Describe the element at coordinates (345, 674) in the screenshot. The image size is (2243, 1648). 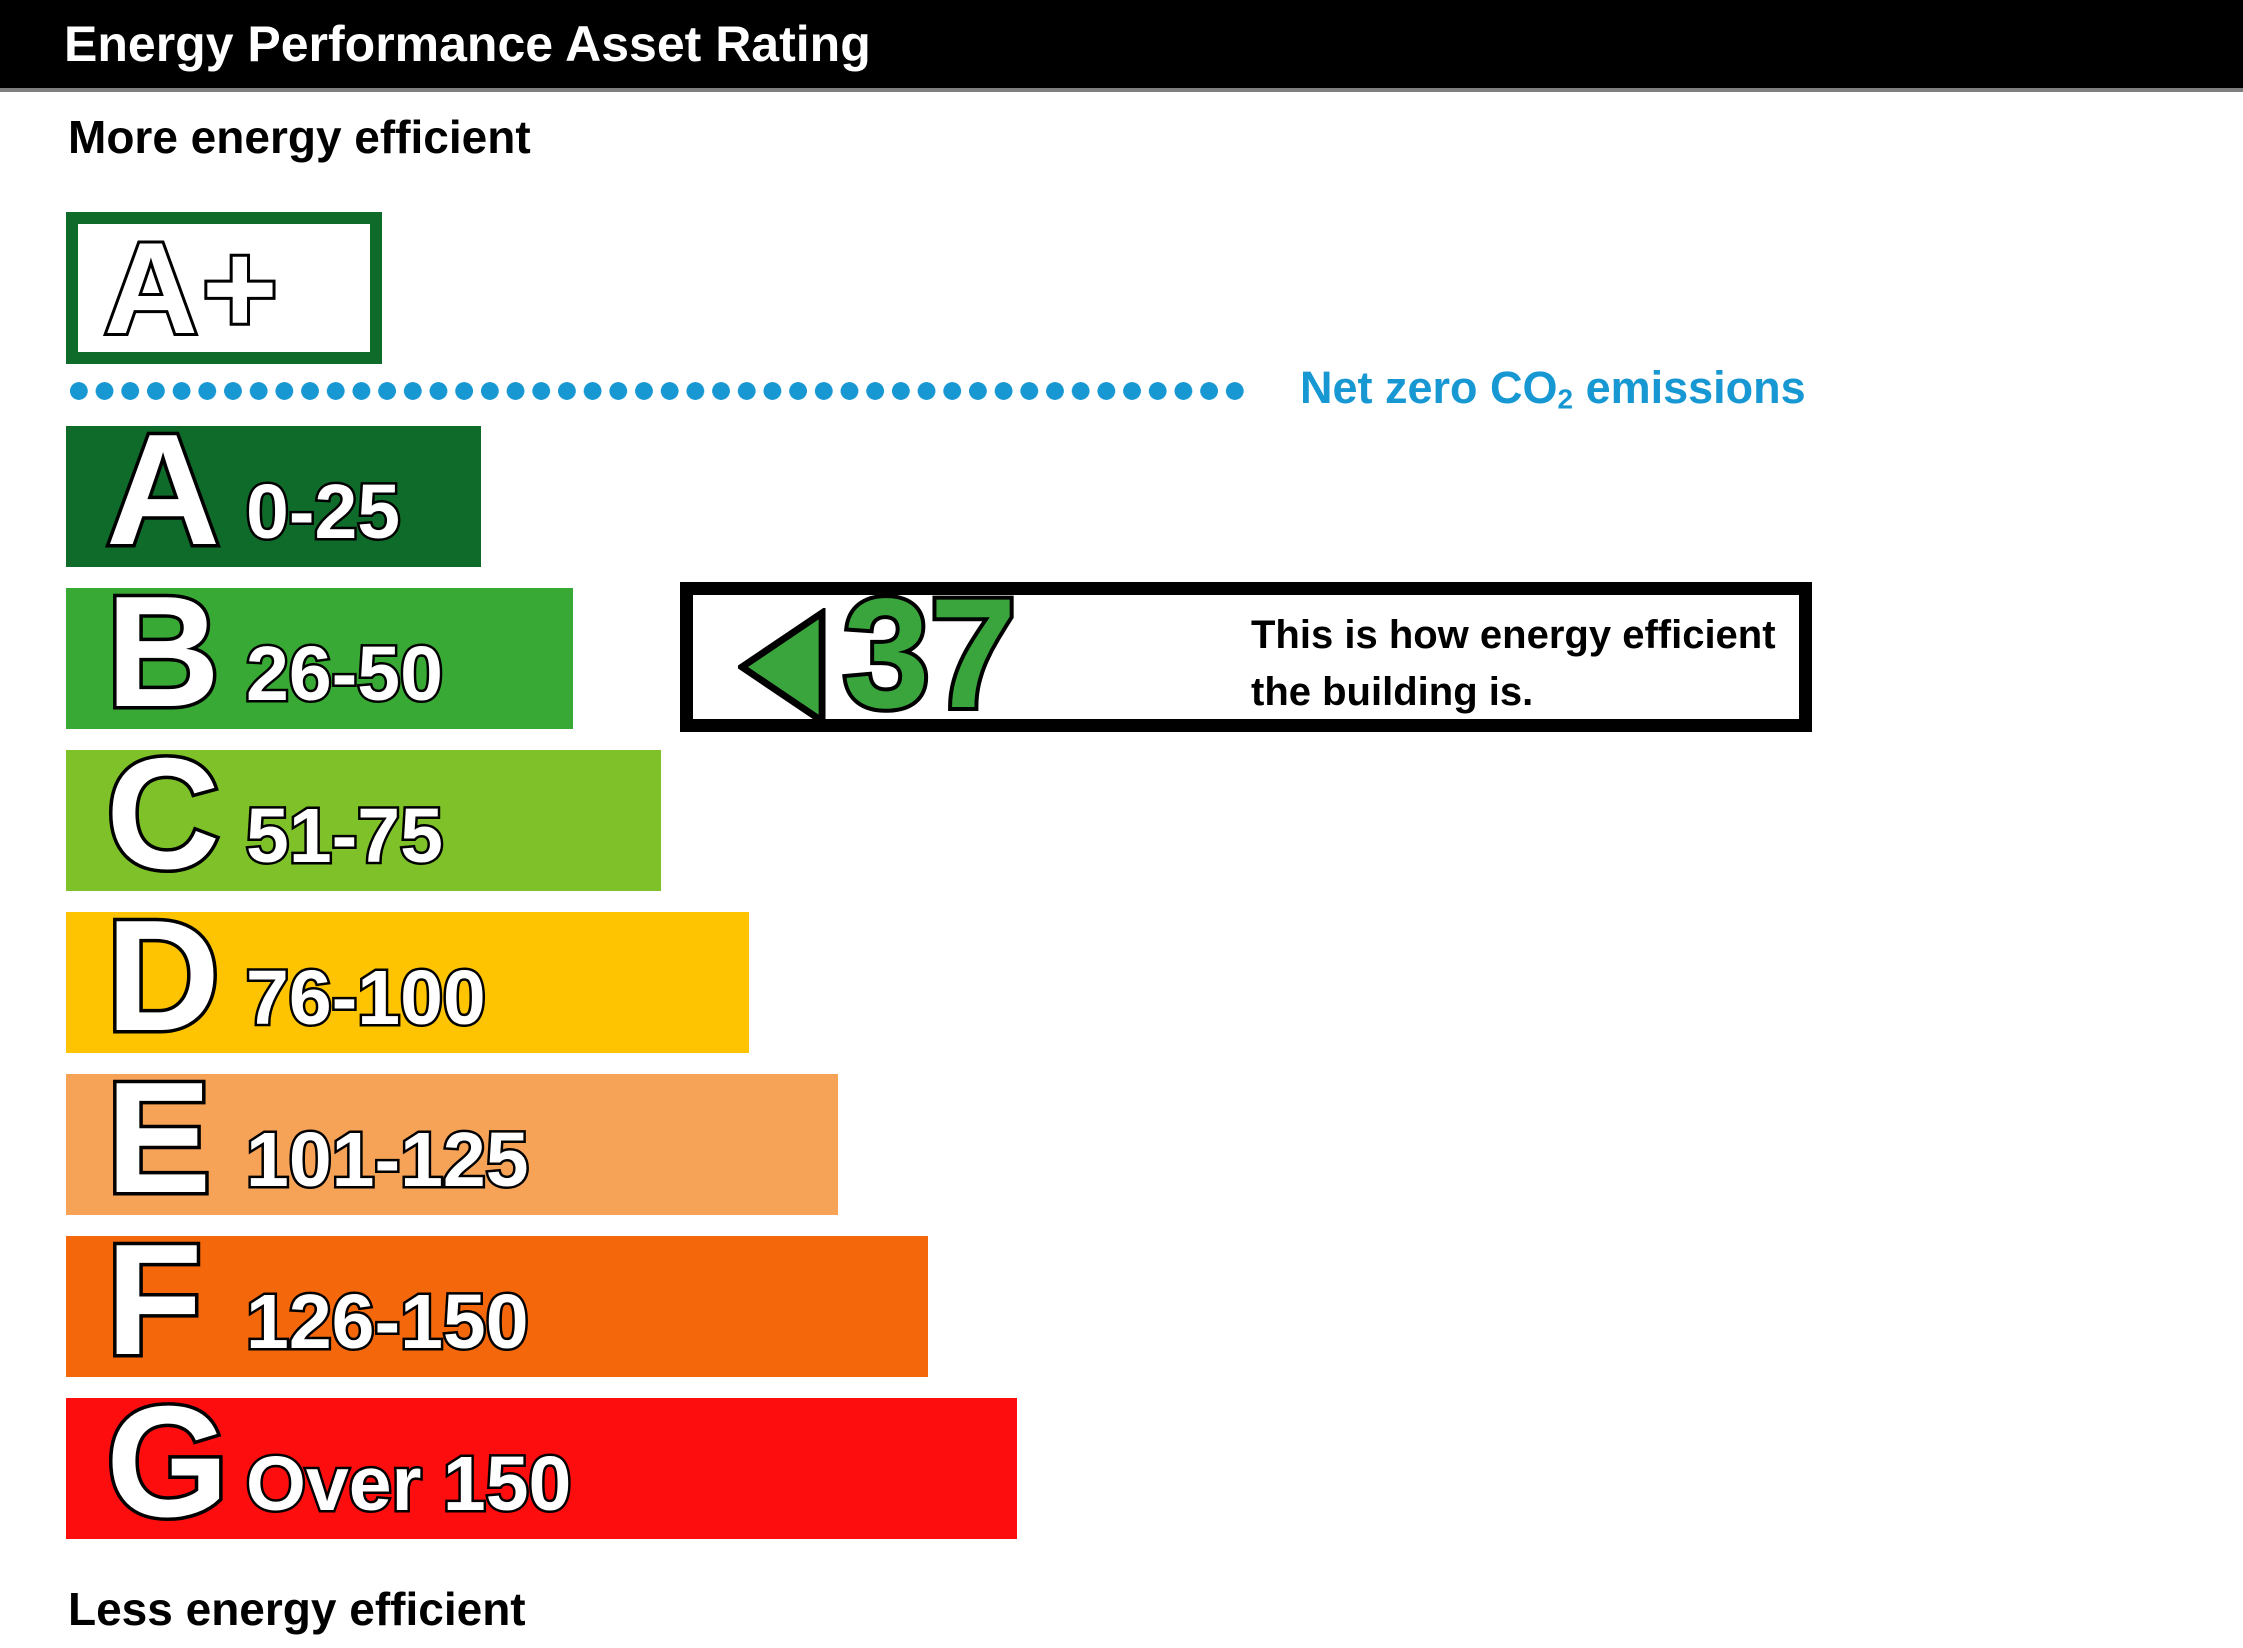
I see `band-range: 26-50` at that location.